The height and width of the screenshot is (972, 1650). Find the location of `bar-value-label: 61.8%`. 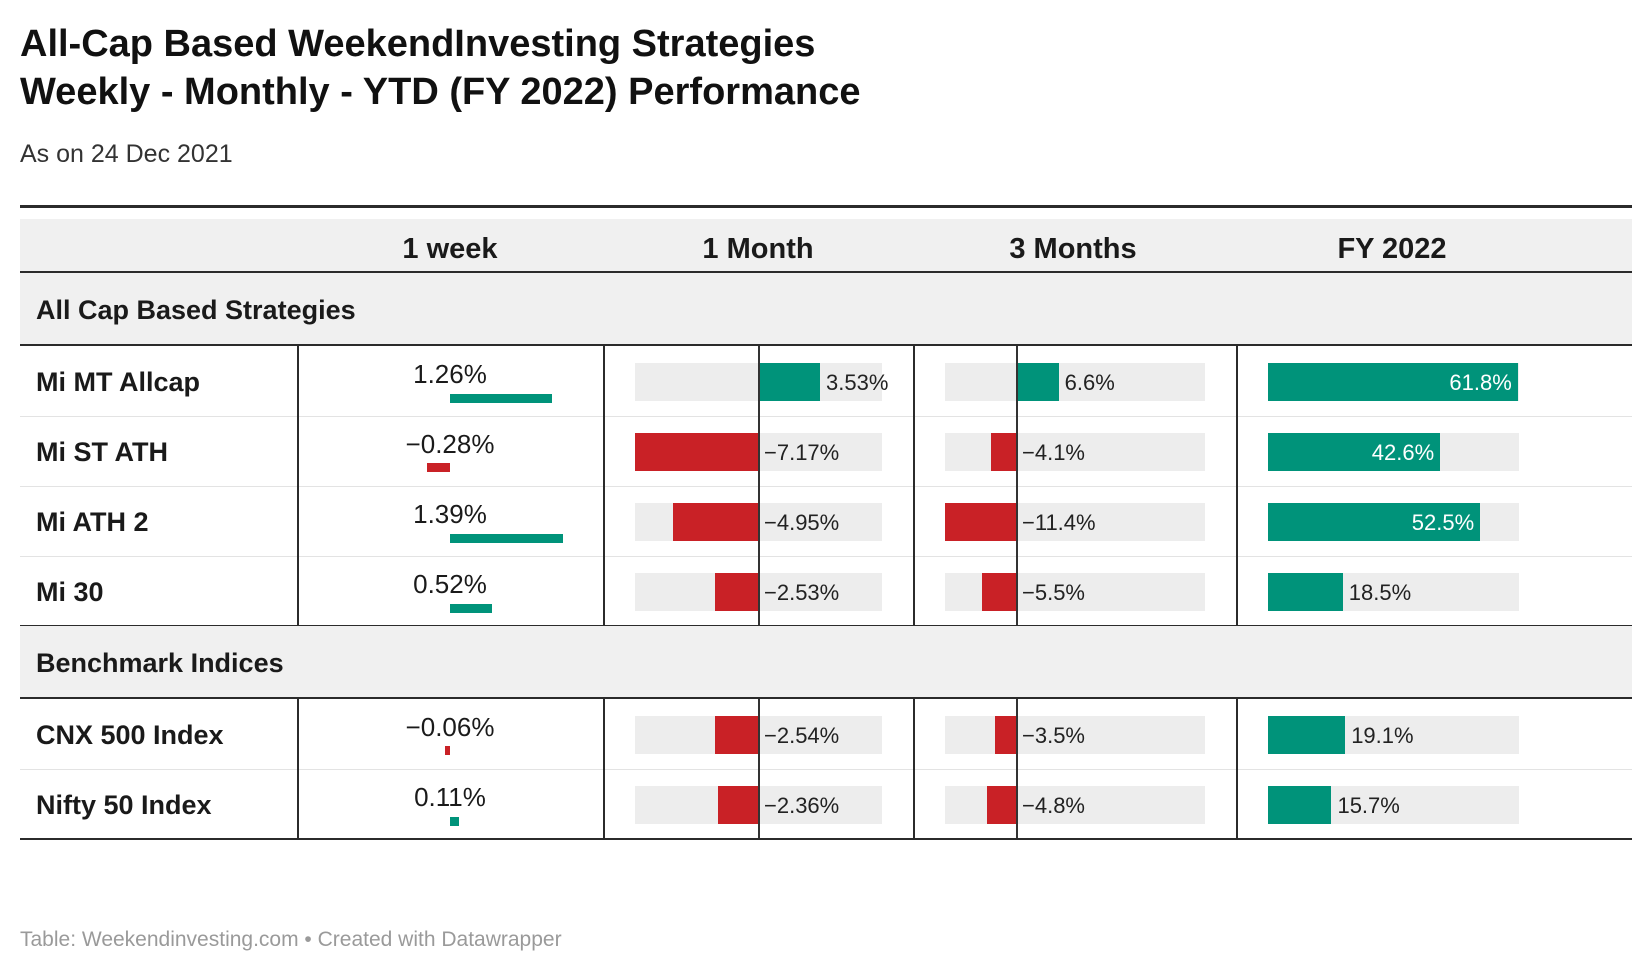

bar-value-label: 61.8% is located at coordinates (1480, 382).